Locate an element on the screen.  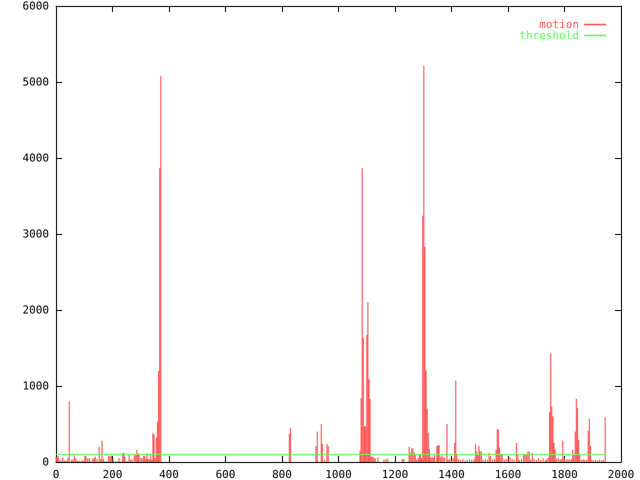
x-tick-label: 400 is located at coordinates (169, 474).